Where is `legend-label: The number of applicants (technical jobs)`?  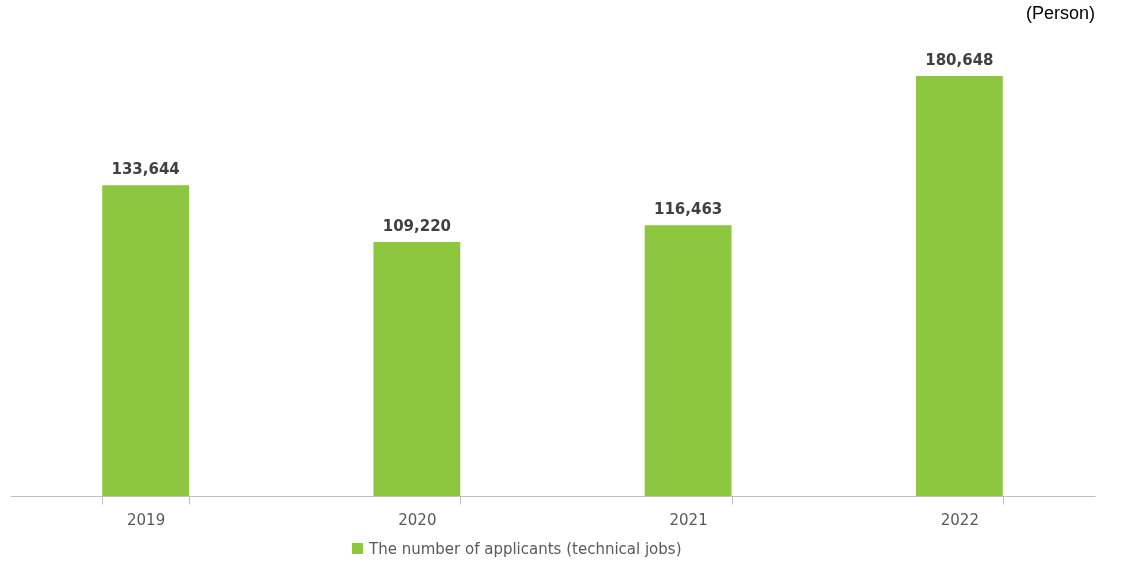 legend-label: The number of applicants (technical jobs) is located at coordinates (525, 548).